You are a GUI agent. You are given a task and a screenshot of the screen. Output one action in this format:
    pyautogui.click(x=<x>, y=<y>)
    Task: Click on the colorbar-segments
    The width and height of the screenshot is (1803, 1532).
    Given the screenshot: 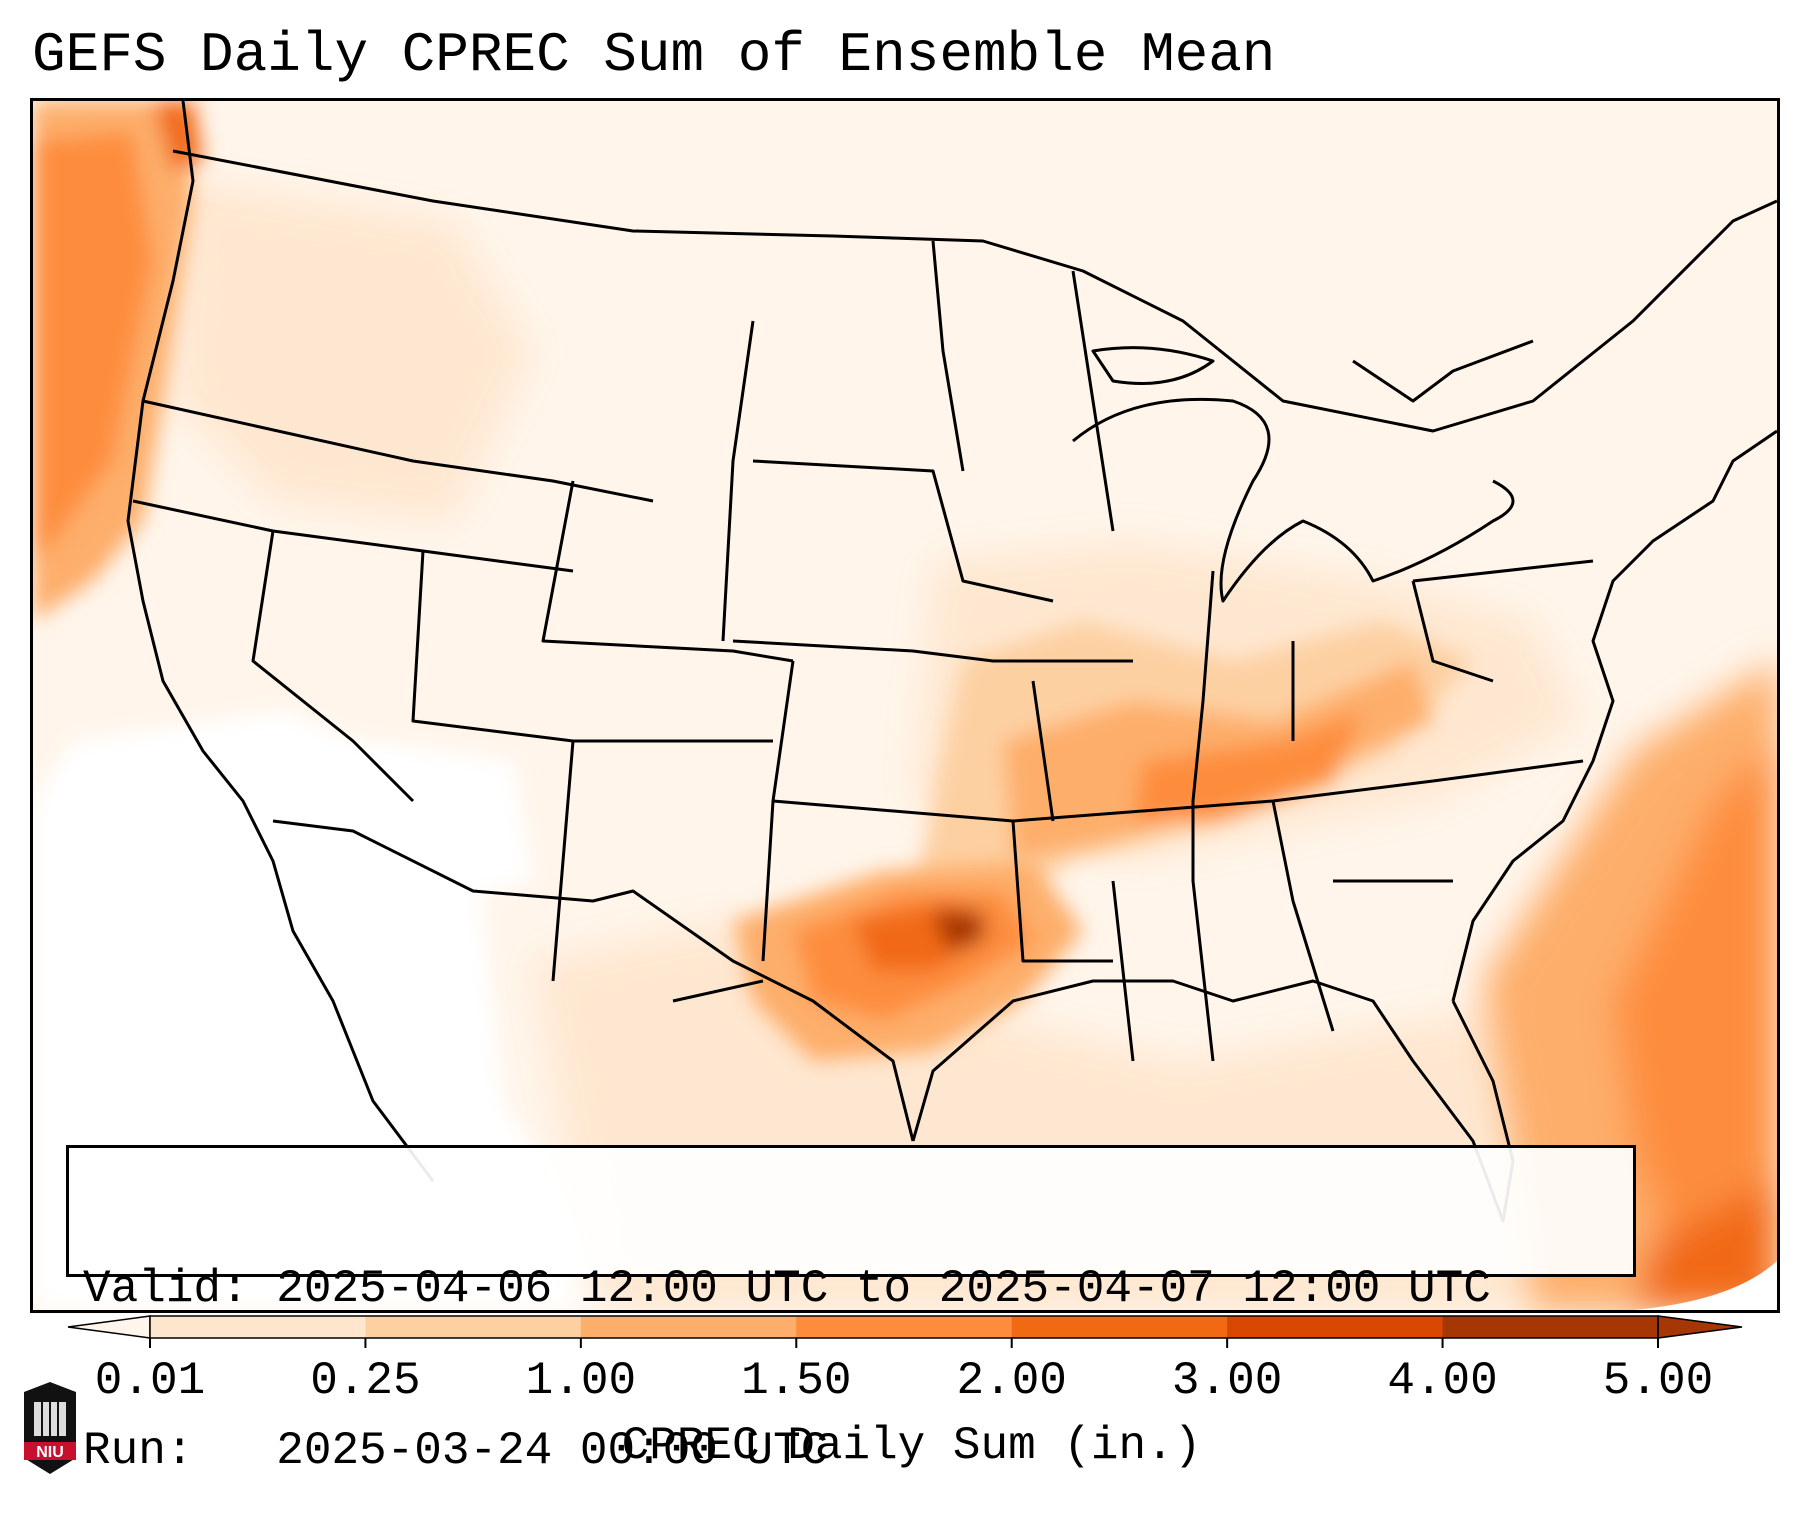 What is the action you would take?
    pyautogui.click(x=905, y=1327)
    